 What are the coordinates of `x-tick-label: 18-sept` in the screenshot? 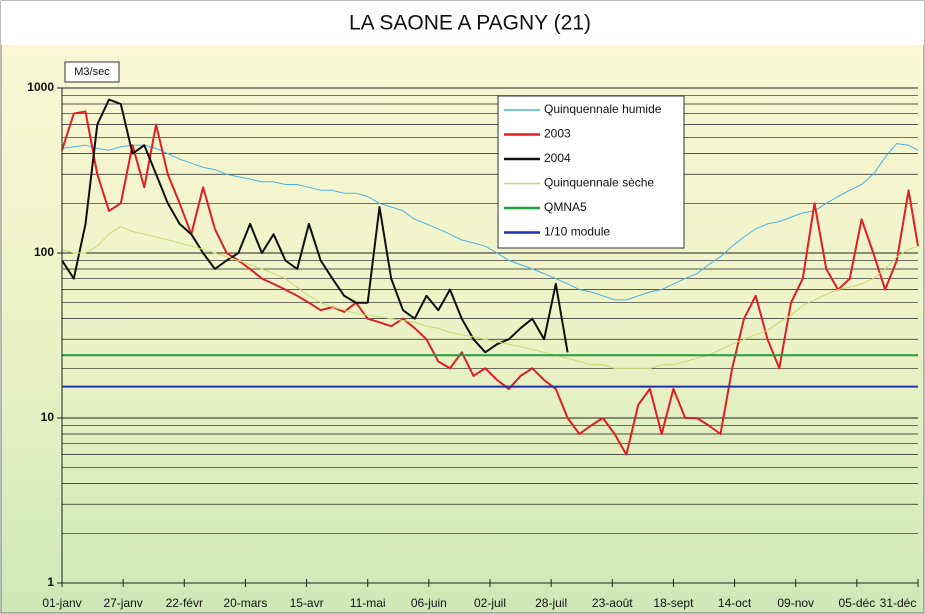 It's located at (673, 603).